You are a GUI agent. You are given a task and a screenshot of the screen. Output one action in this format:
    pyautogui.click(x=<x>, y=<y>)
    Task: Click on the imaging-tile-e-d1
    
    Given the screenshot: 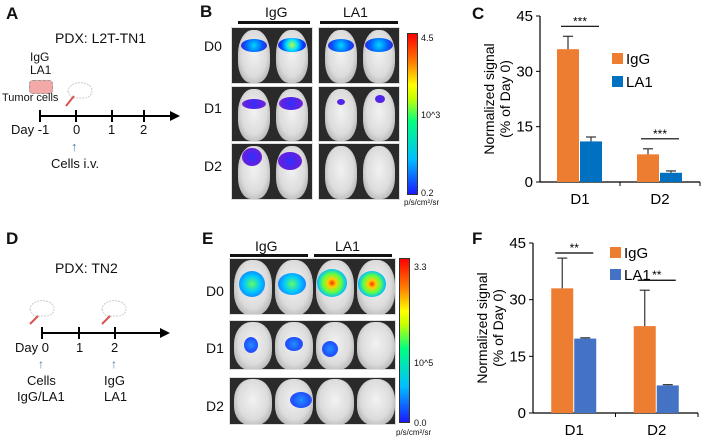 What is the action you would take?
    pyautogui.click(x=312, y=345)
    